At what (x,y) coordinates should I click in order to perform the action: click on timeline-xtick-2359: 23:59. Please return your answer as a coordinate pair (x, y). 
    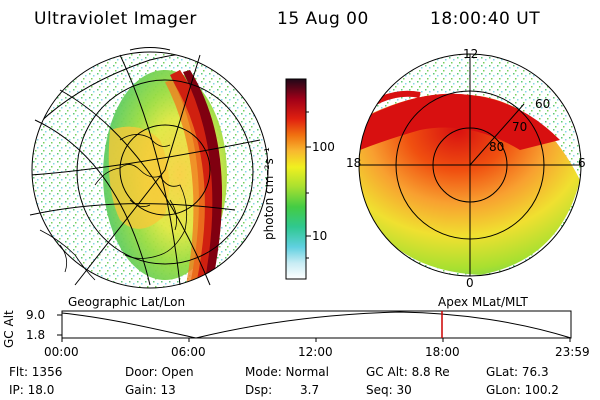
    Looking at the image, I should click on (572, 352).